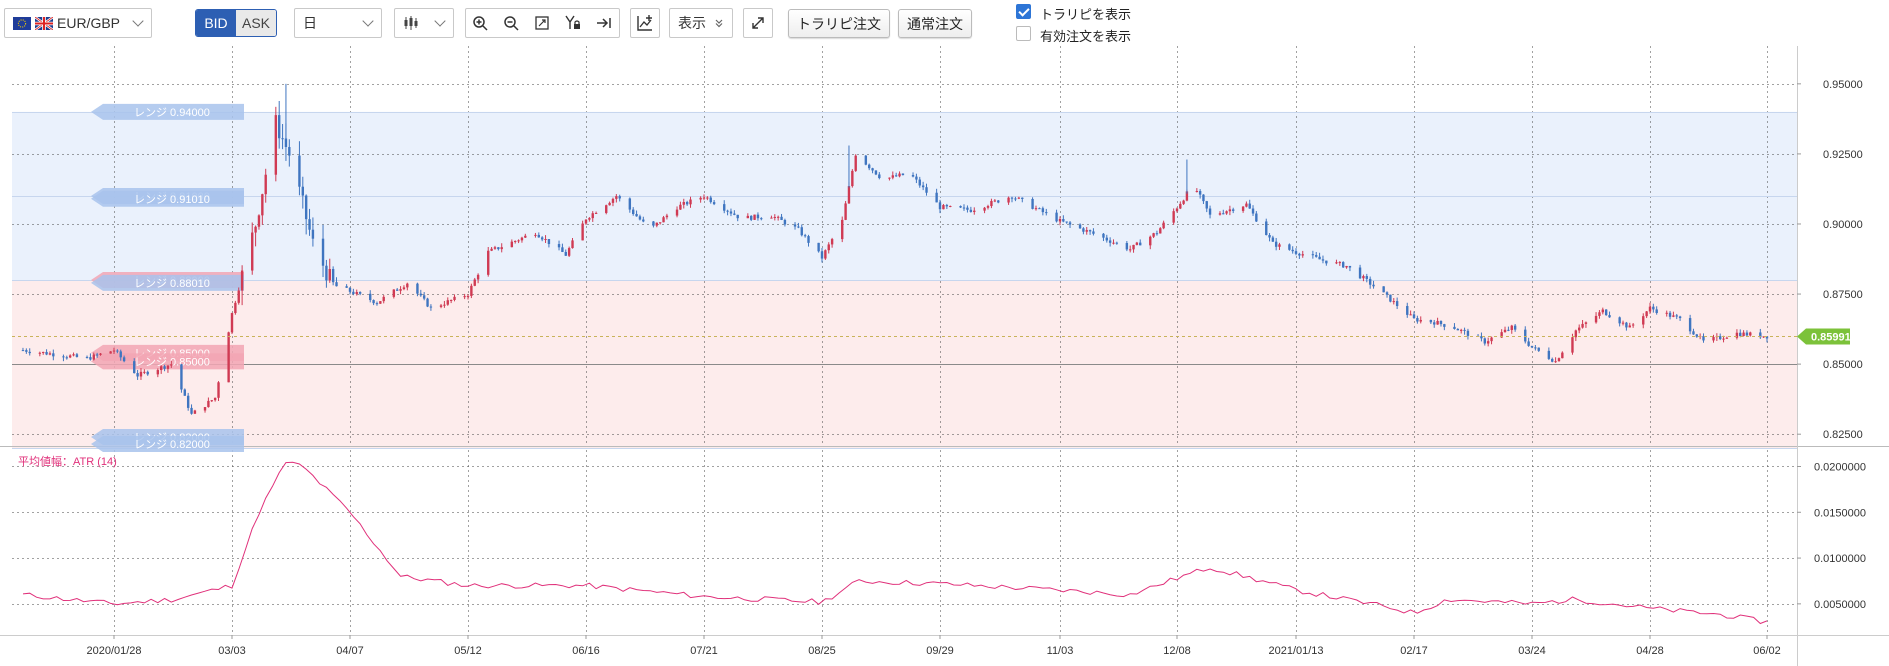 This screenshot has height=666, width=1889. Describe the element at coordinates (216, 23) in the screenshot. I see `bid-button: BID` at that location.